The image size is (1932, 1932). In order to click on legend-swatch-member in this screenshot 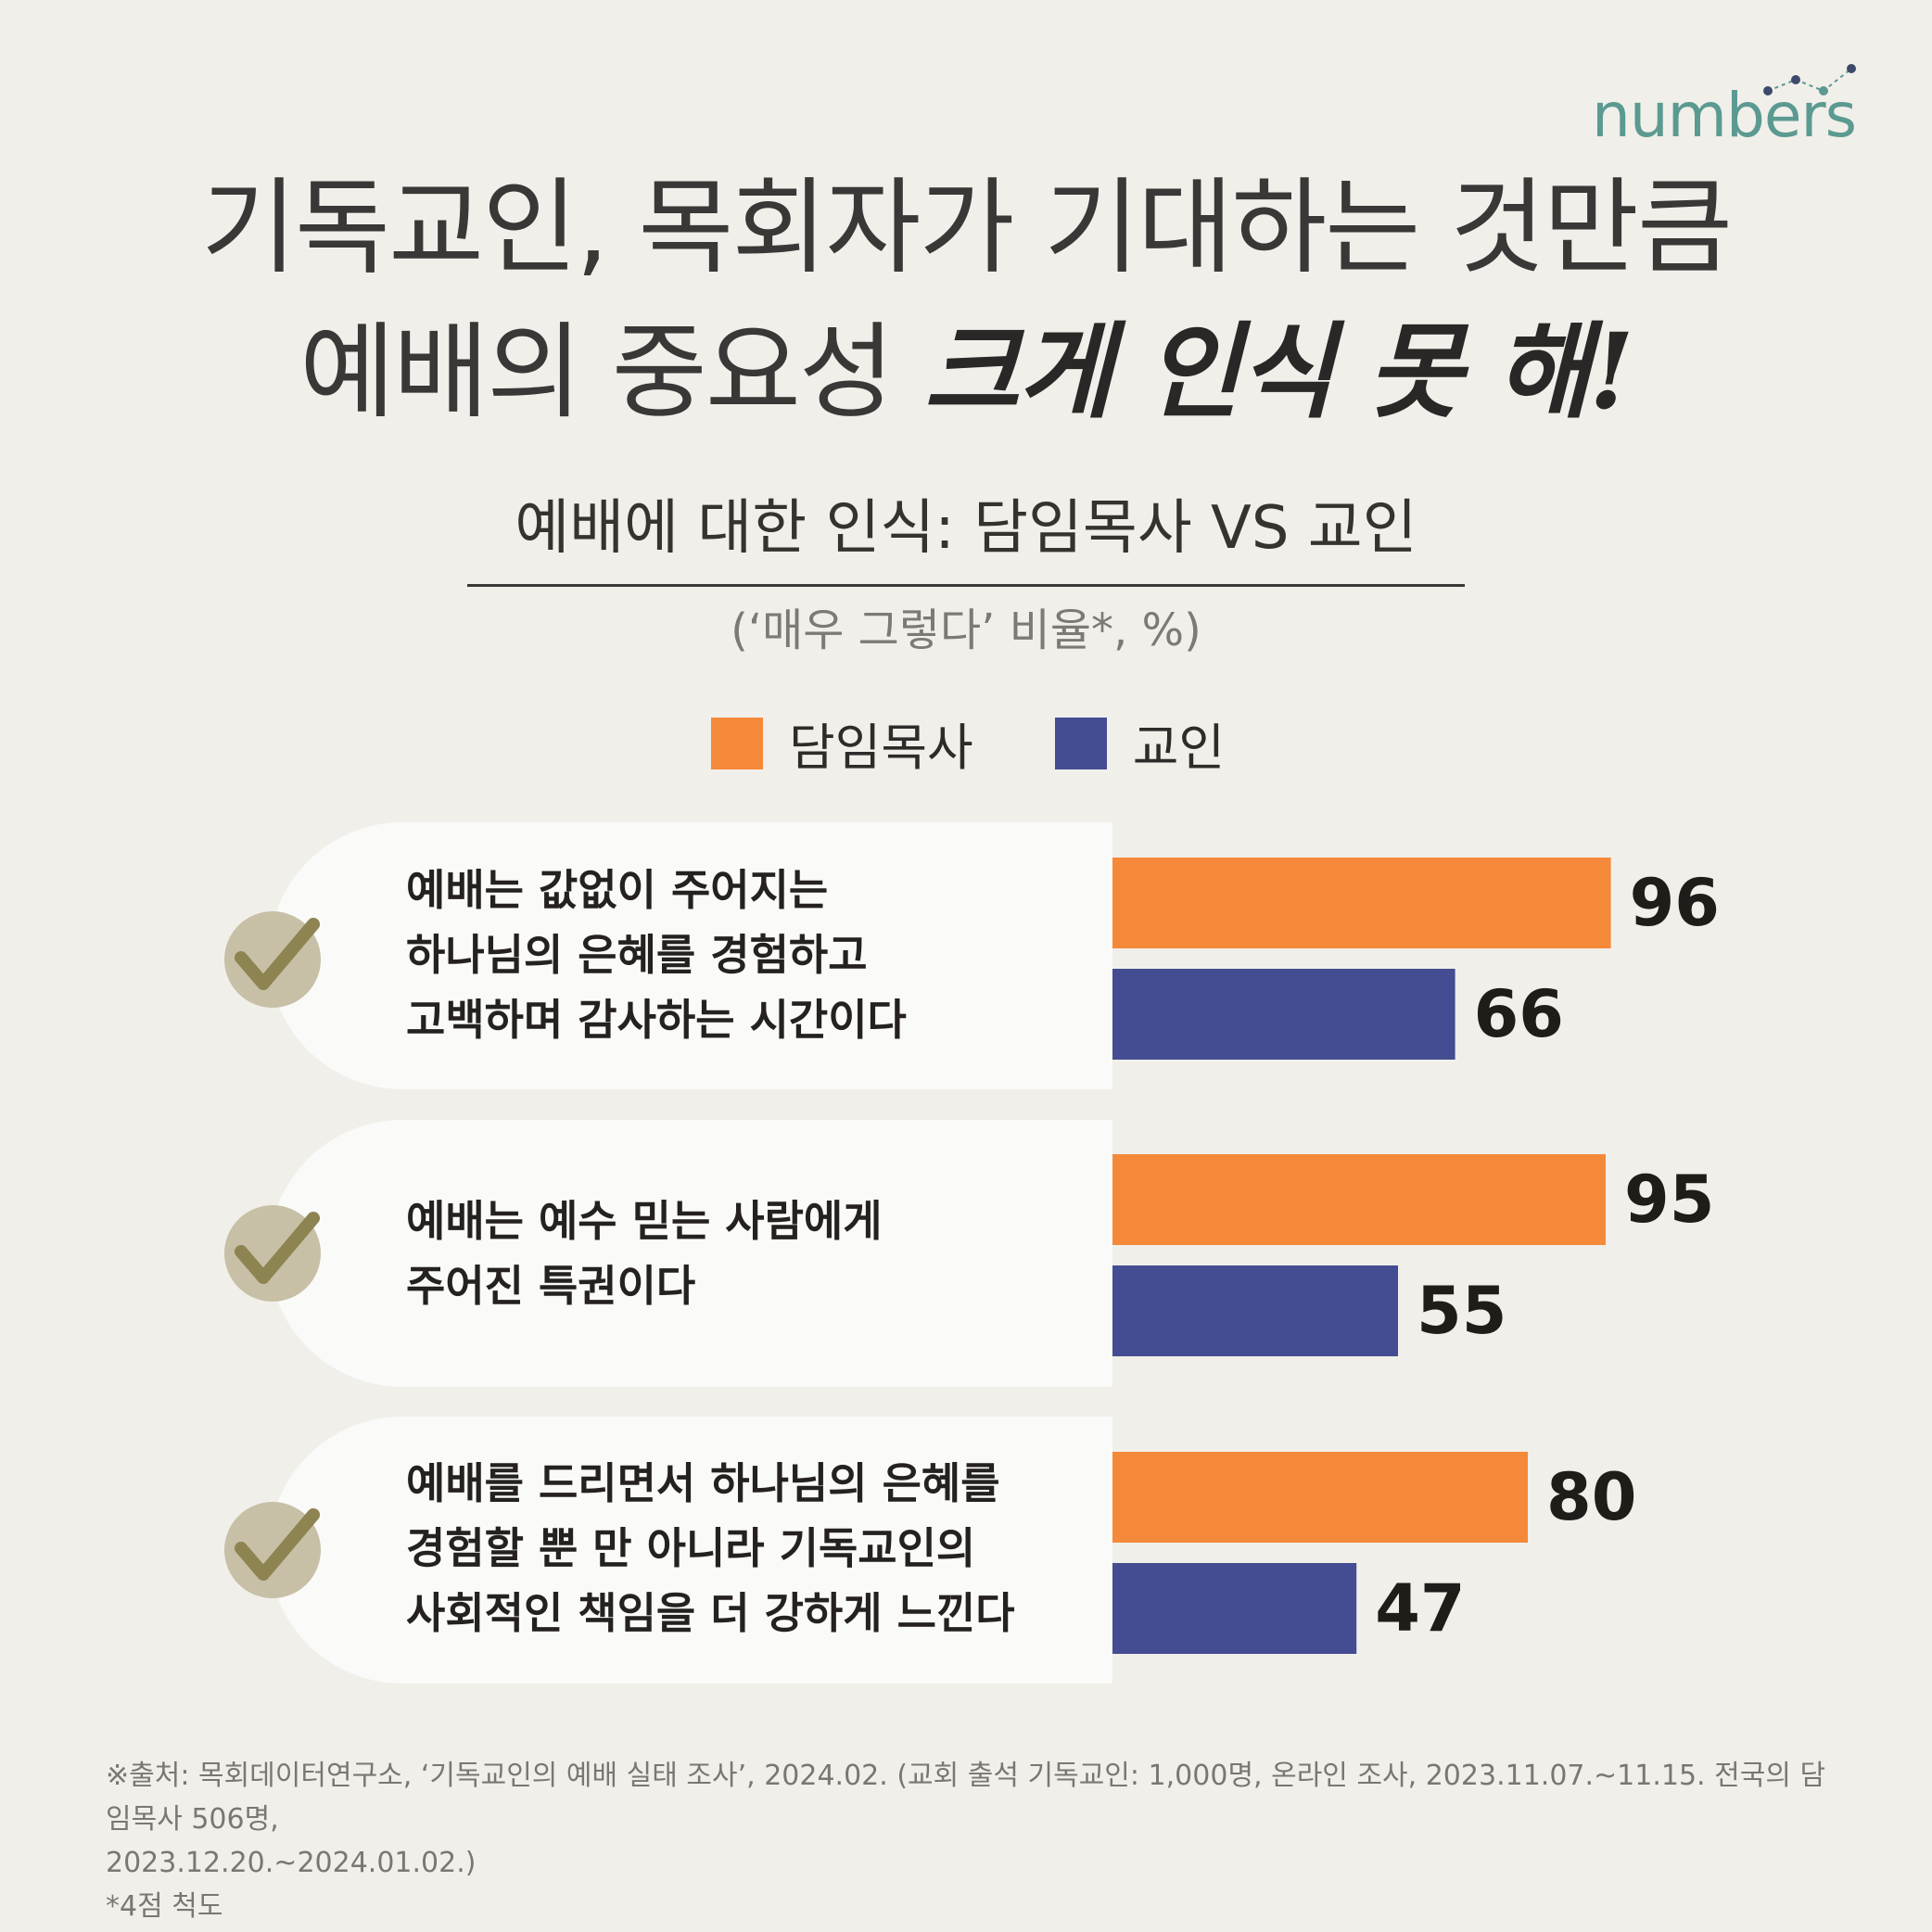, I will do `click(1080, 743)`.